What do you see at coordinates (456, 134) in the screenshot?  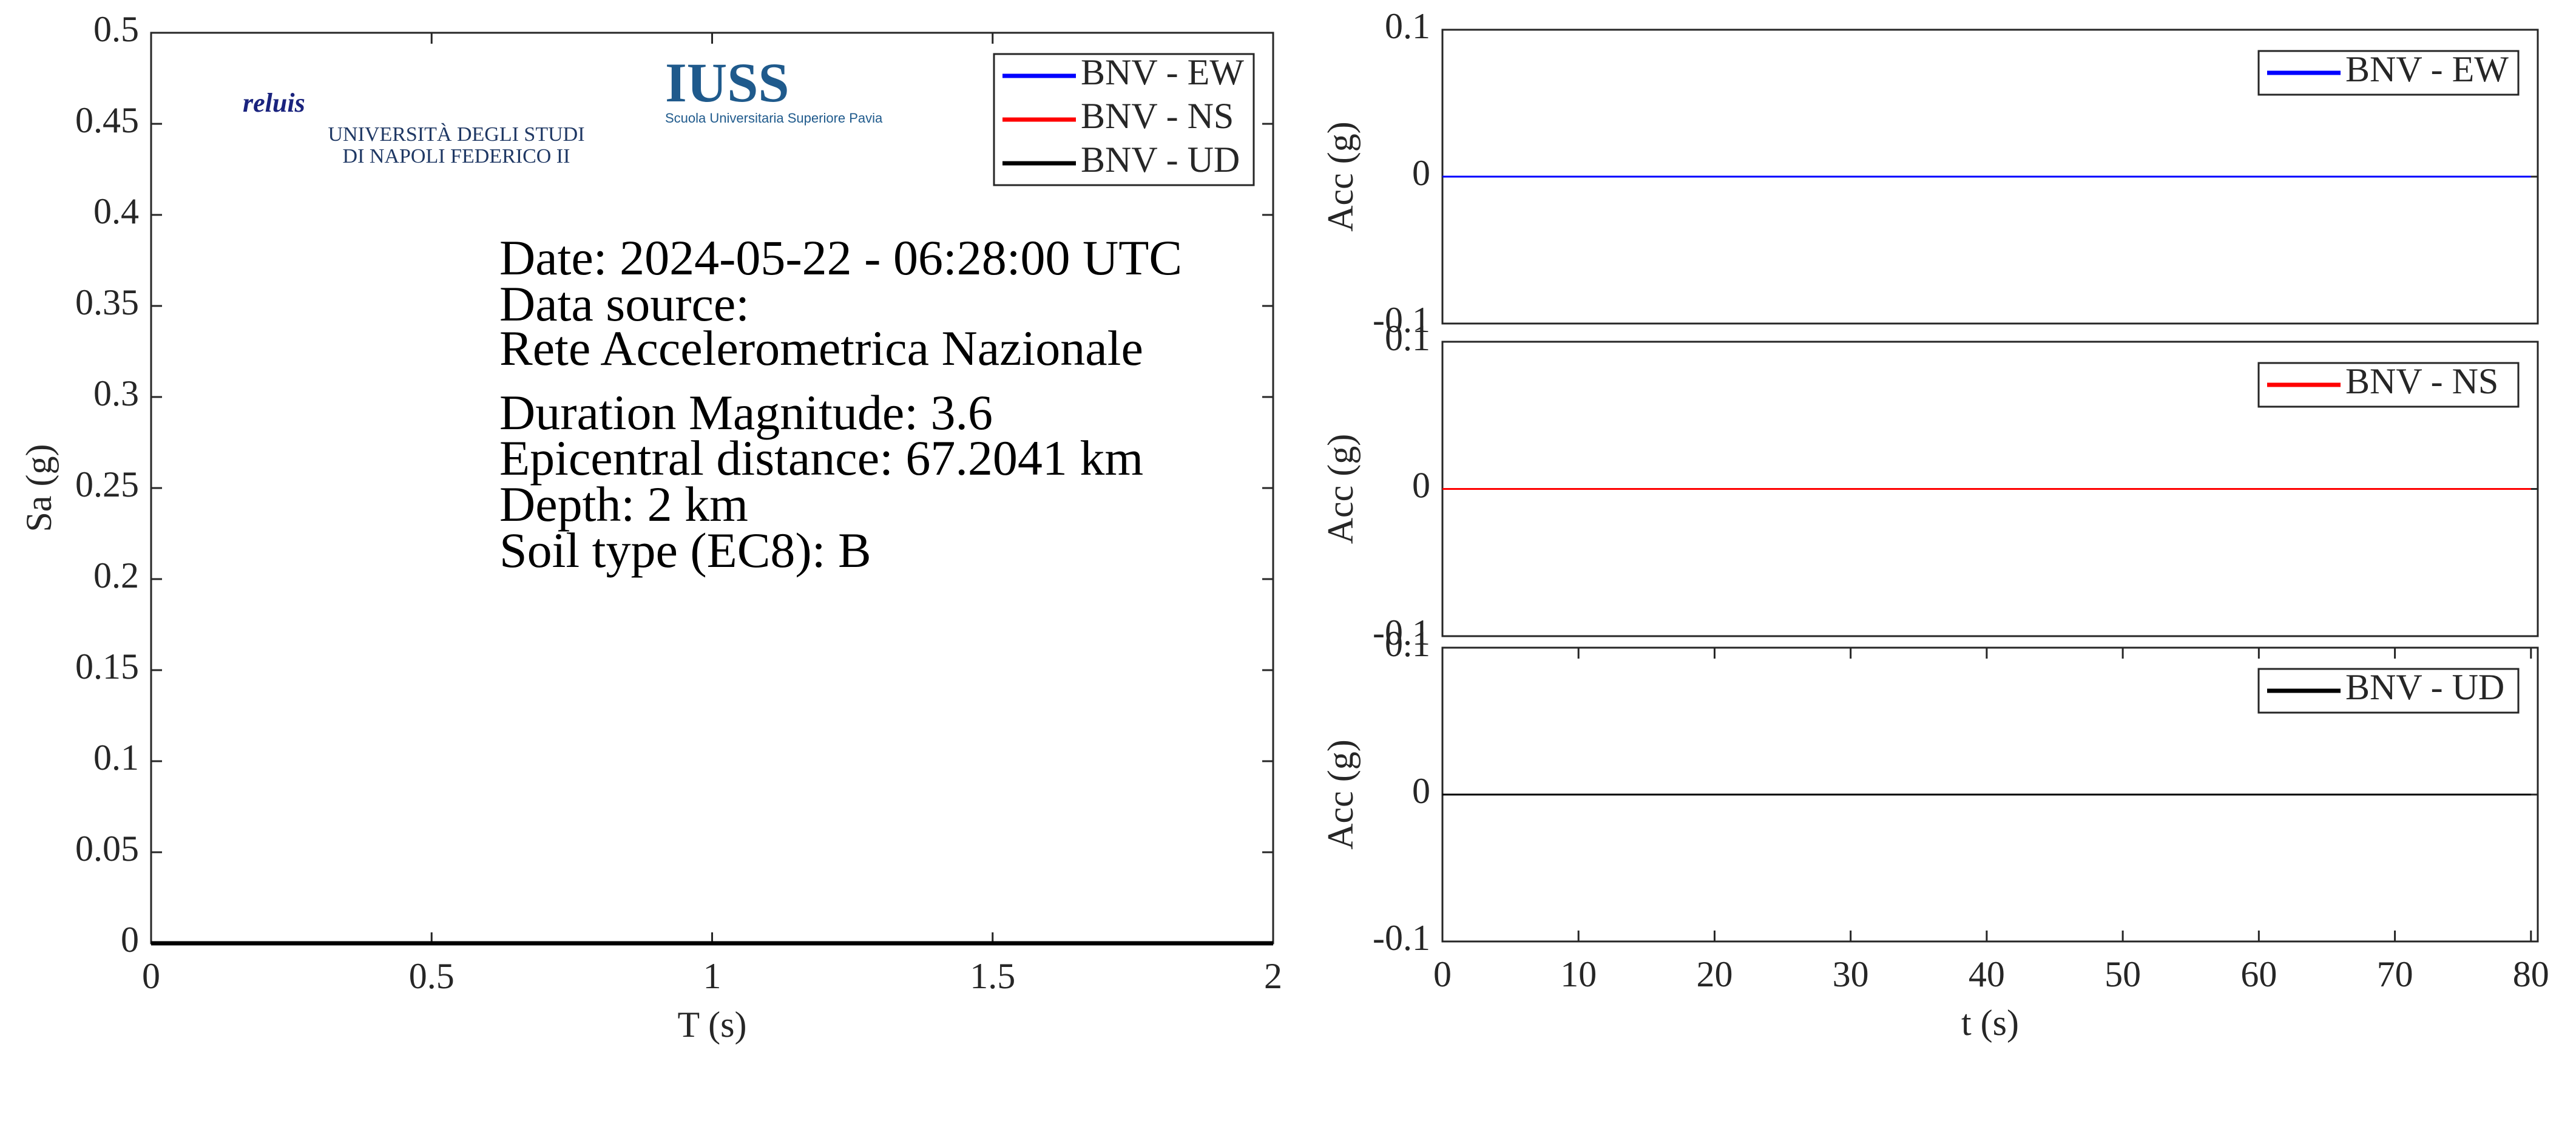 I see `logo-text: UNIVERSITÀ DEGLI STUDI` at bounding box center [456, 134].